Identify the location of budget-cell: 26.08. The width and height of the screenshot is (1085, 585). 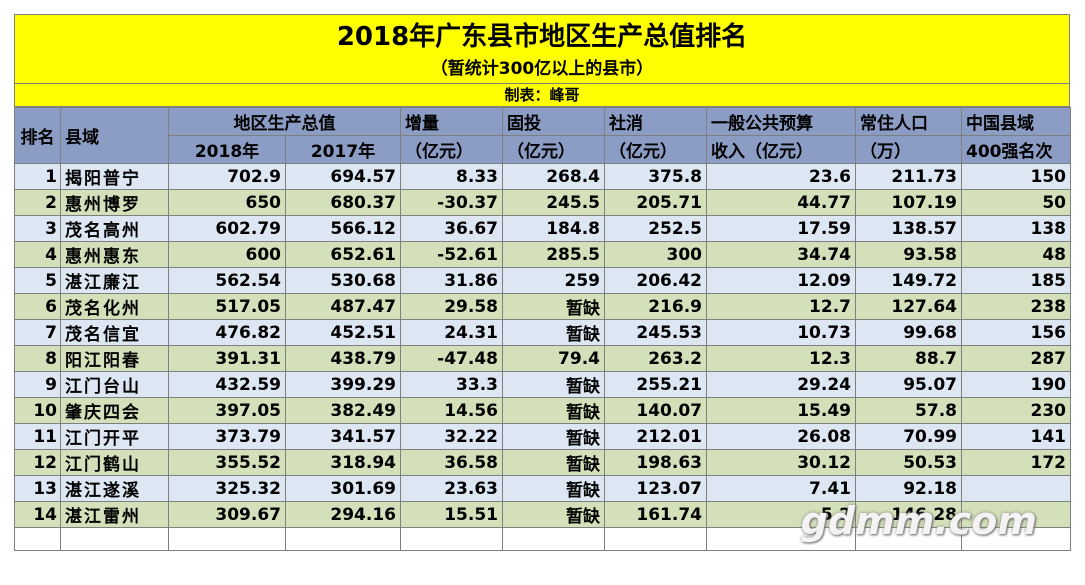
(781, 436).